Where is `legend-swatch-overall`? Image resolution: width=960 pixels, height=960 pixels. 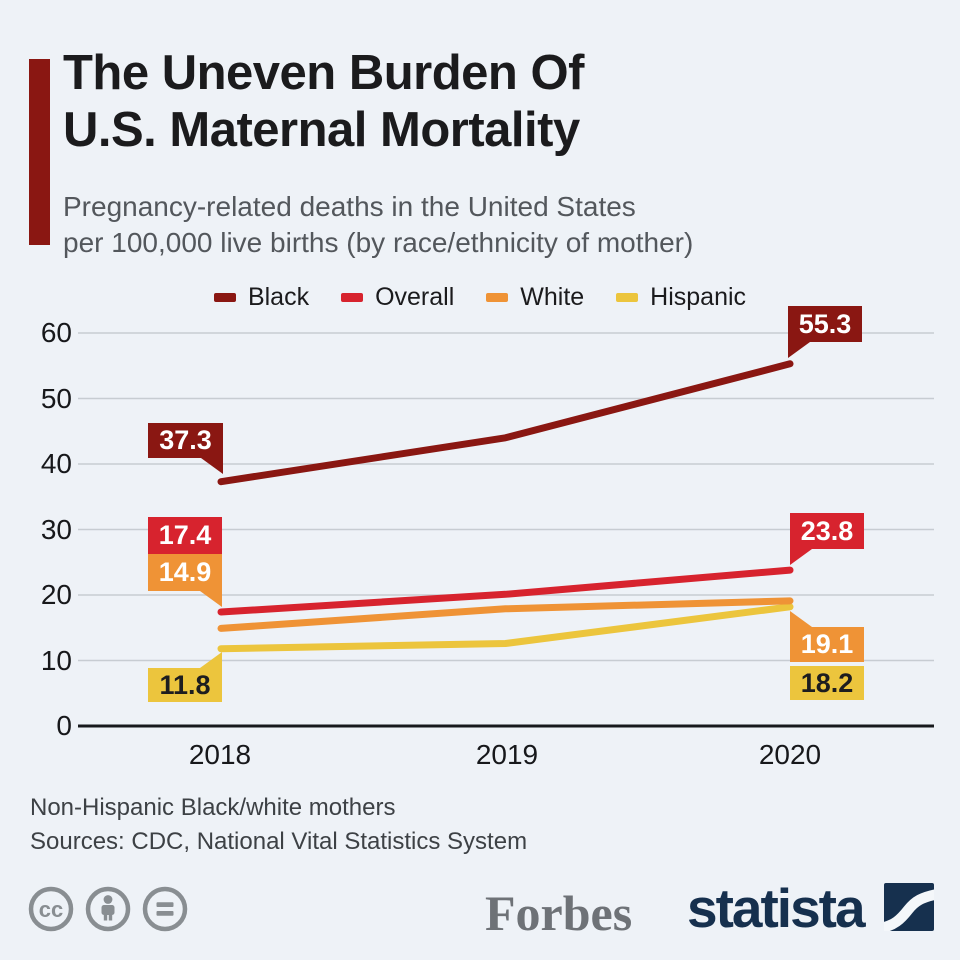 legend-swatch-overall is located at coordinates (352, 297).